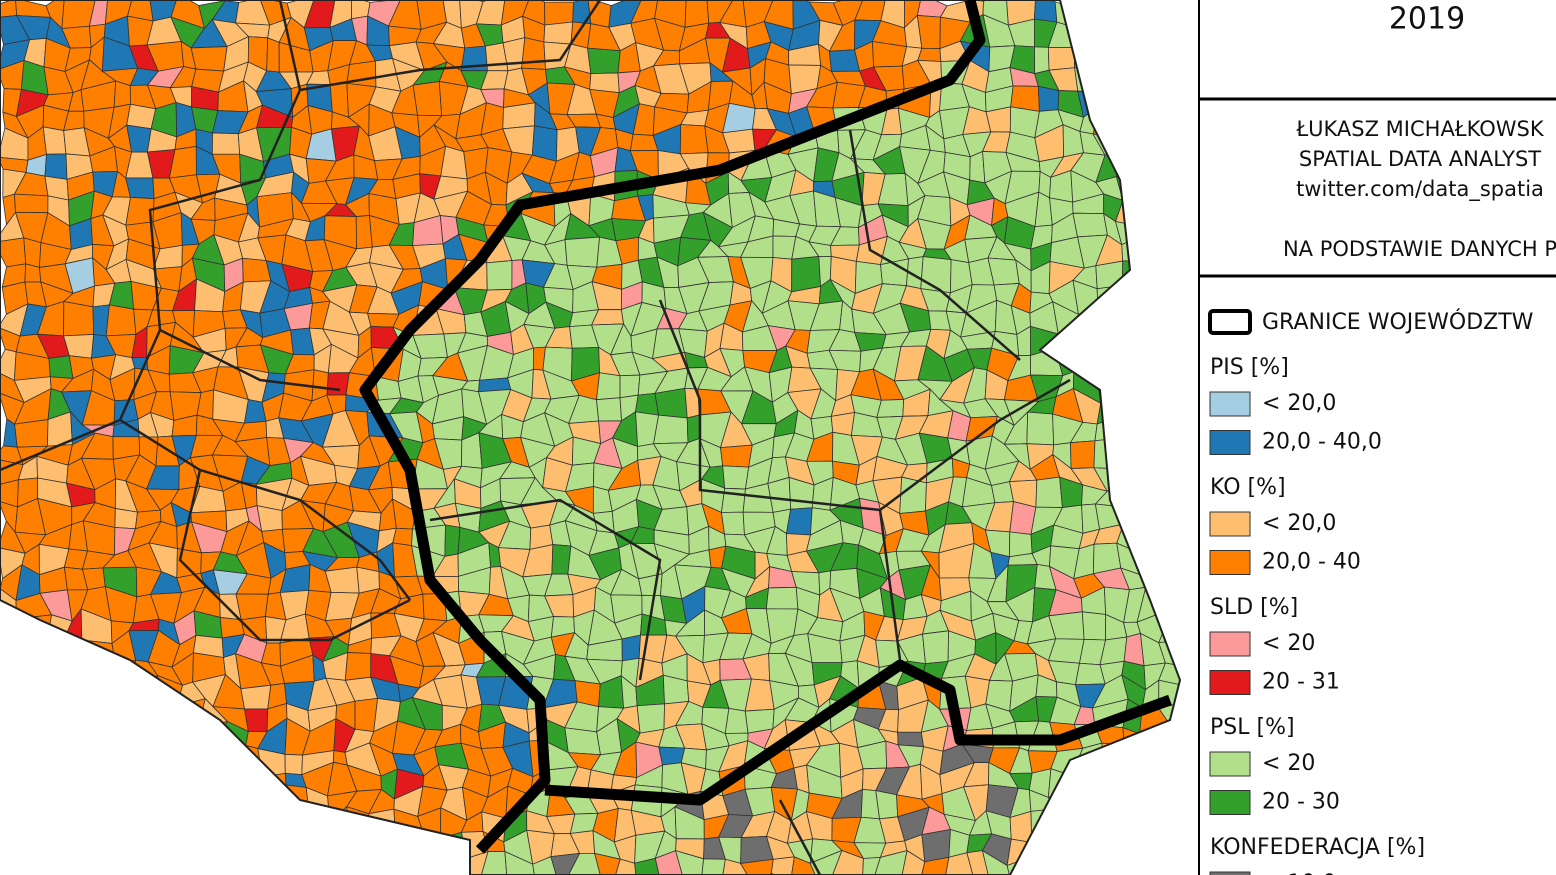 The image size is (1556, 875). Describe the element at coordinates (1311, 562) in the screenshot. I see `legend-label: 20,0 - 40` at that location.